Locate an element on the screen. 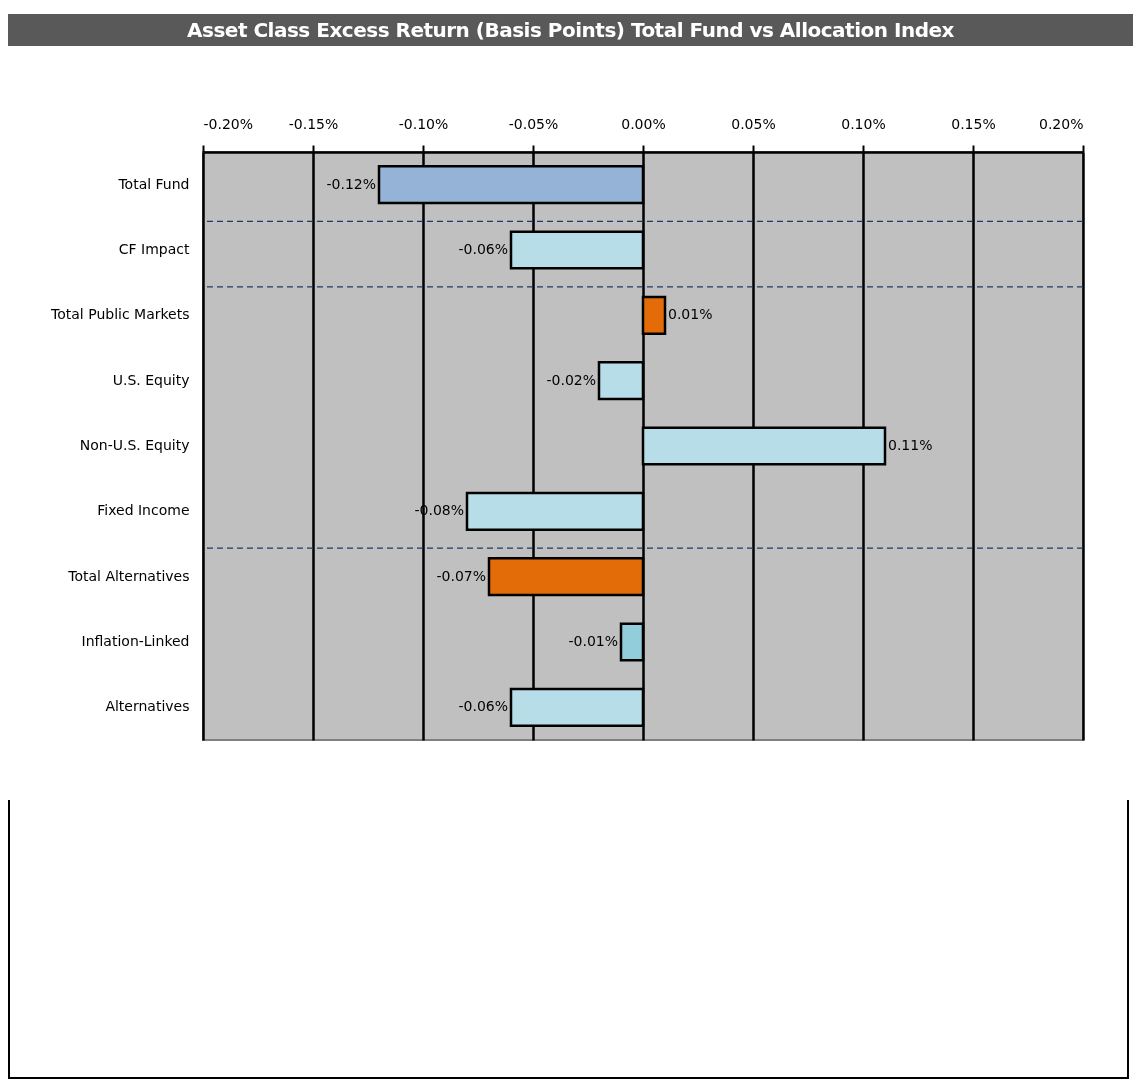  x-tick-label: 0.00% is located at coordinates (643, 123).